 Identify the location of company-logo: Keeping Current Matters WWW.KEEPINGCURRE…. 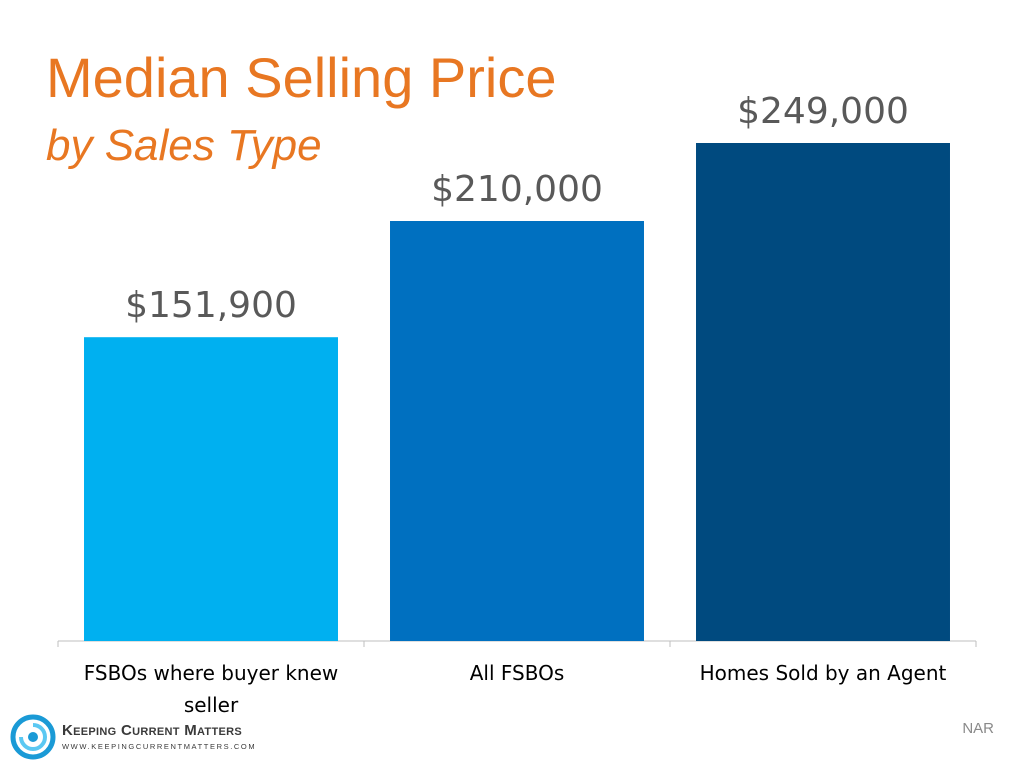
(135, 739).